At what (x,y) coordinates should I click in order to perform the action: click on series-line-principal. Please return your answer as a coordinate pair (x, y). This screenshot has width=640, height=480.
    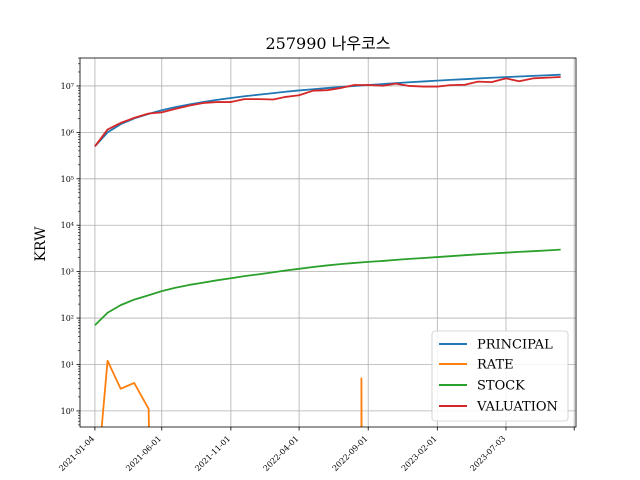
    Looking at the image, I should click on (327, 110).